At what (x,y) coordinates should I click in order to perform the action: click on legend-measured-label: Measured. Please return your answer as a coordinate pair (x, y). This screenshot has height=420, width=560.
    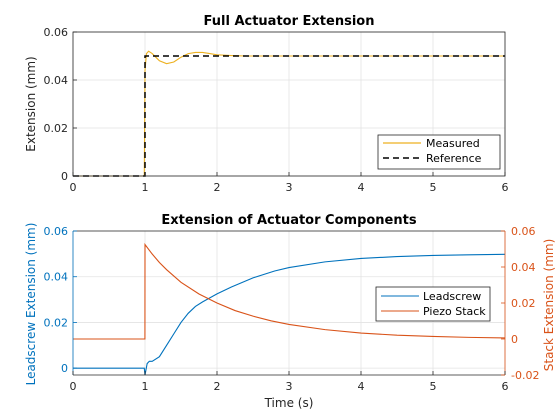
    Looking at the image, I should click on (453, 143).